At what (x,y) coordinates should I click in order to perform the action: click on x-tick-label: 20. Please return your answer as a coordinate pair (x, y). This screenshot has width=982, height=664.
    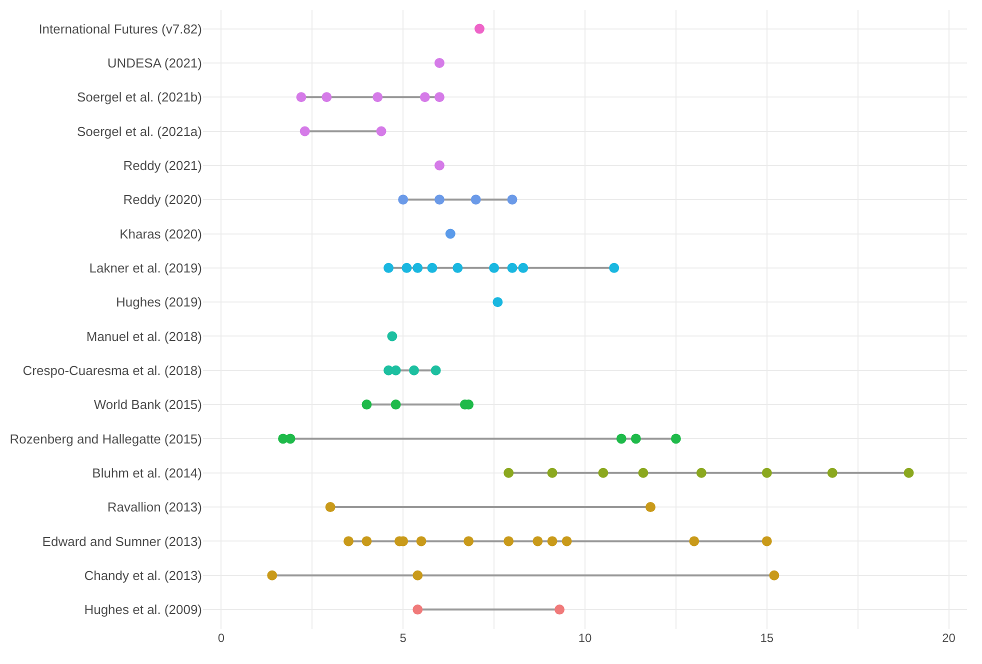
    Looking at the image, I should click on (949, 638).